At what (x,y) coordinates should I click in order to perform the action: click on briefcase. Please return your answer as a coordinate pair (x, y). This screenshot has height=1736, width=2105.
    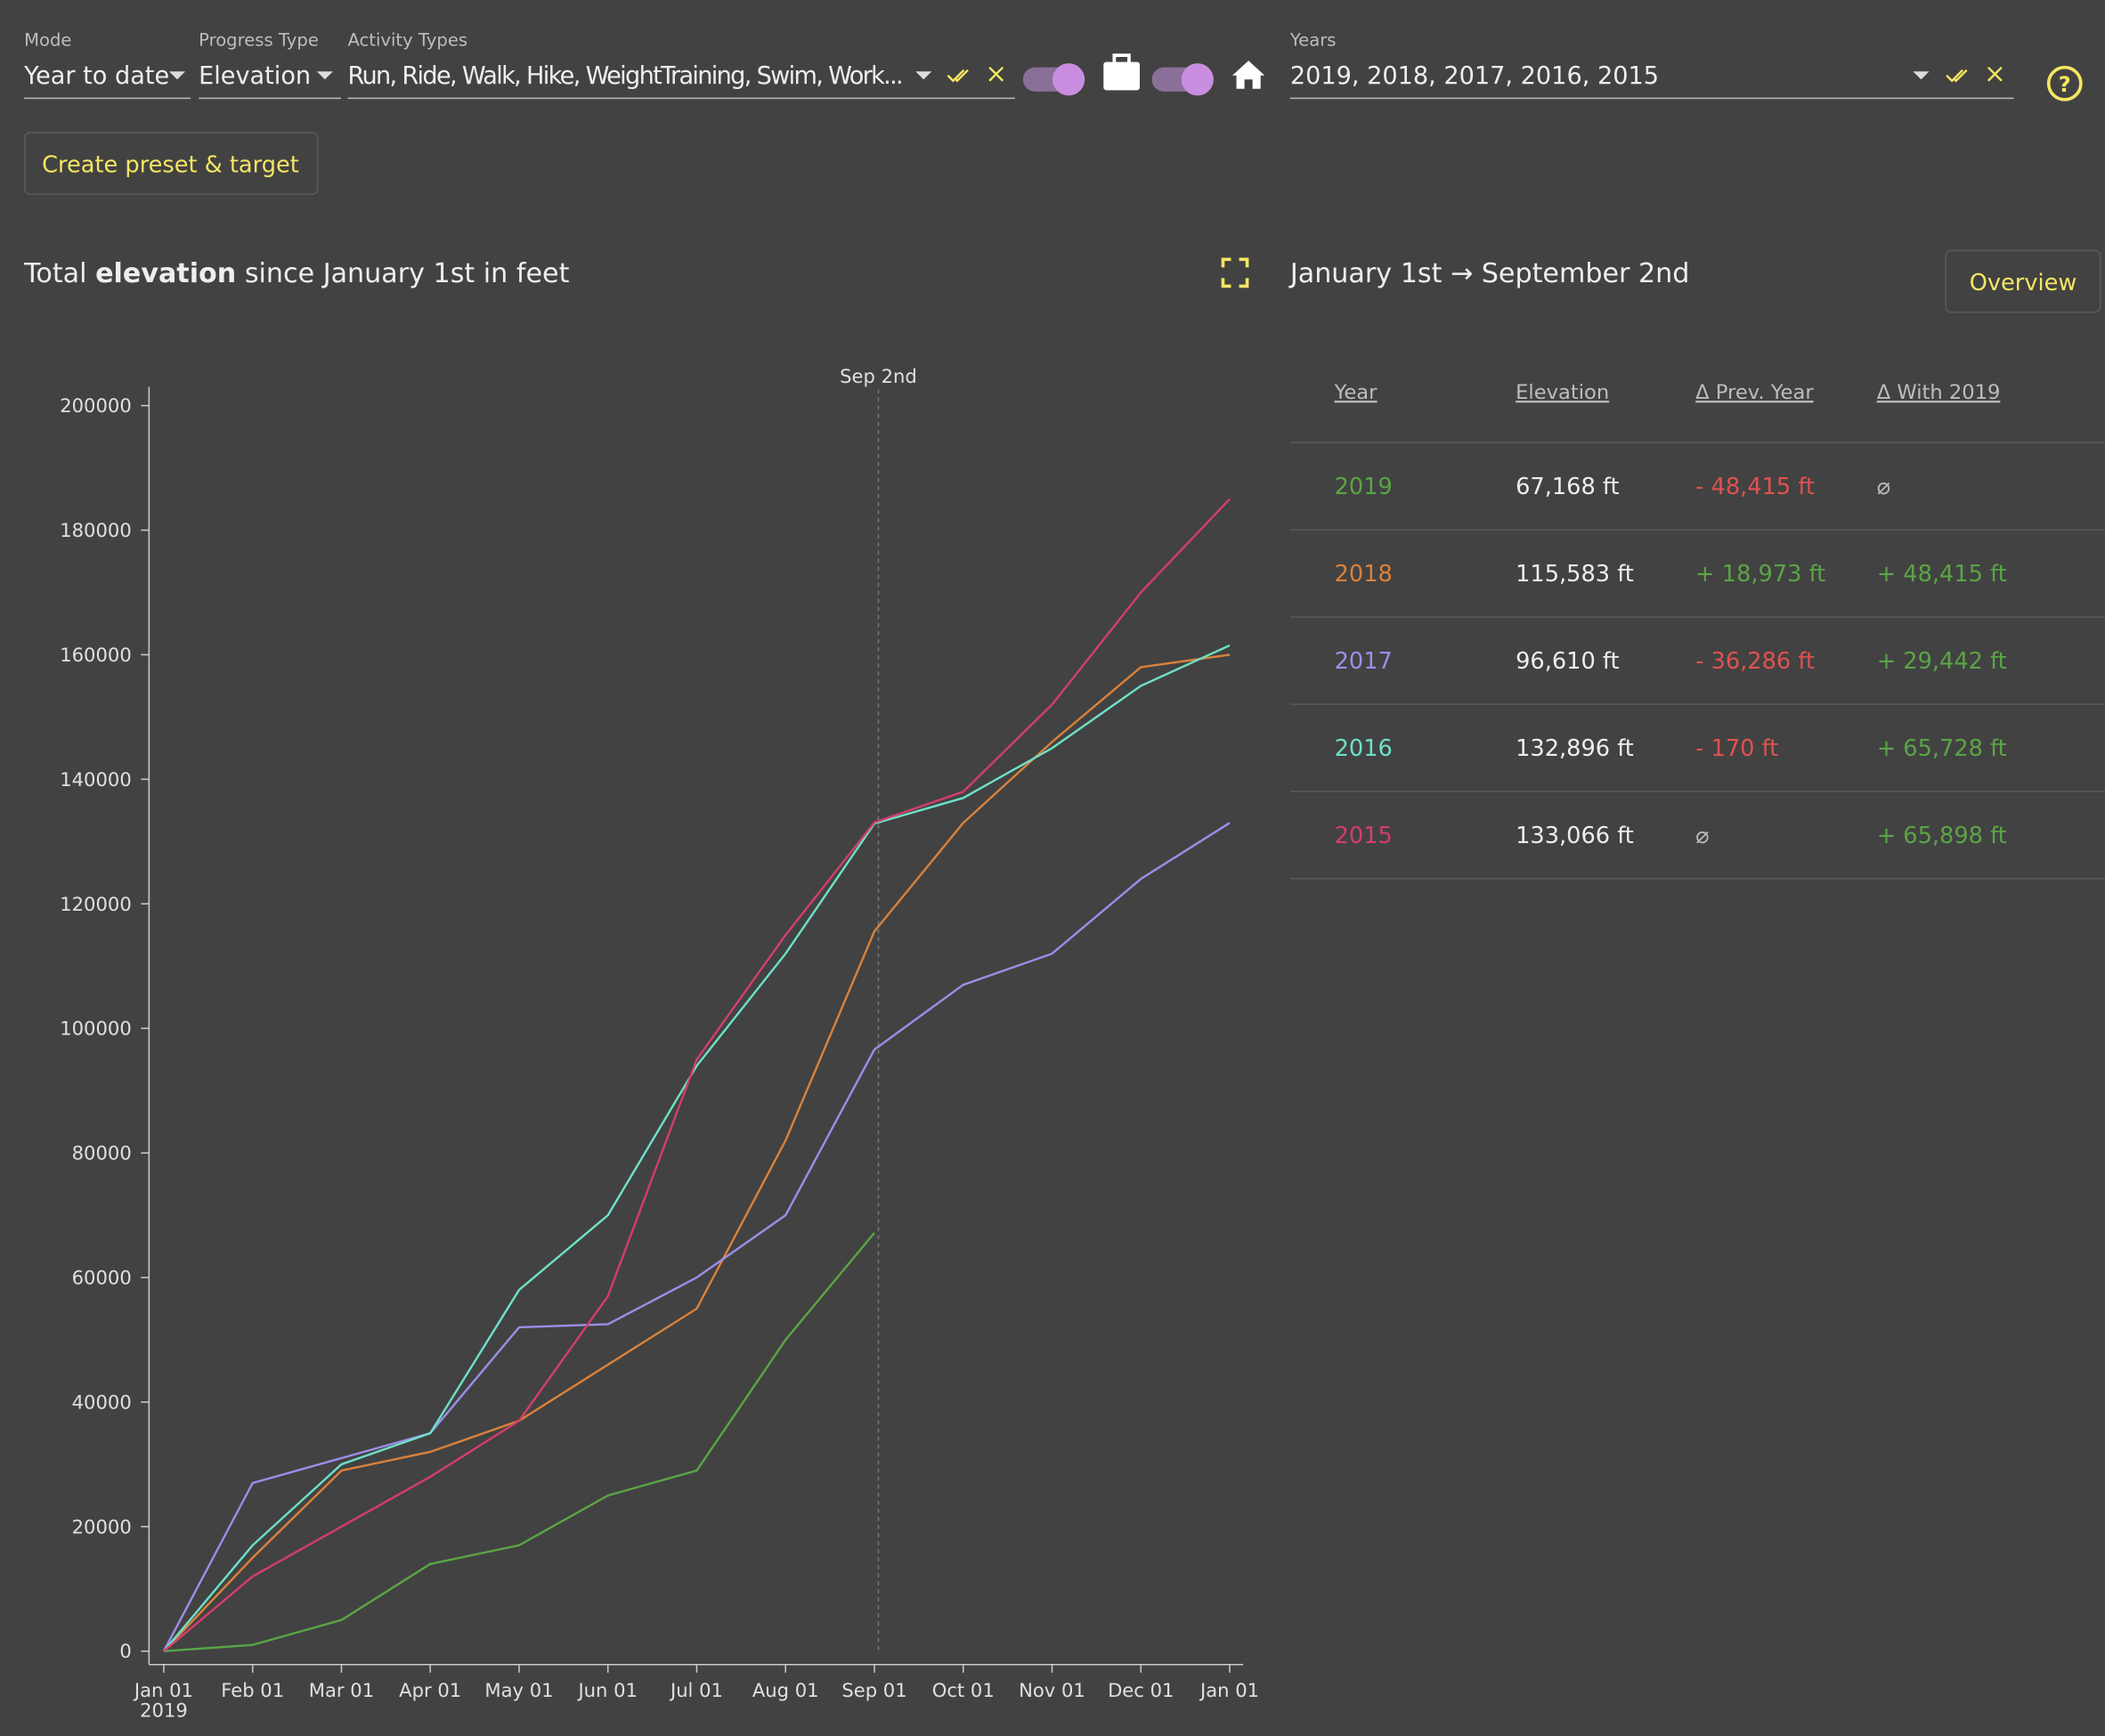
    Looking at the image, I should click on (1121, 76).